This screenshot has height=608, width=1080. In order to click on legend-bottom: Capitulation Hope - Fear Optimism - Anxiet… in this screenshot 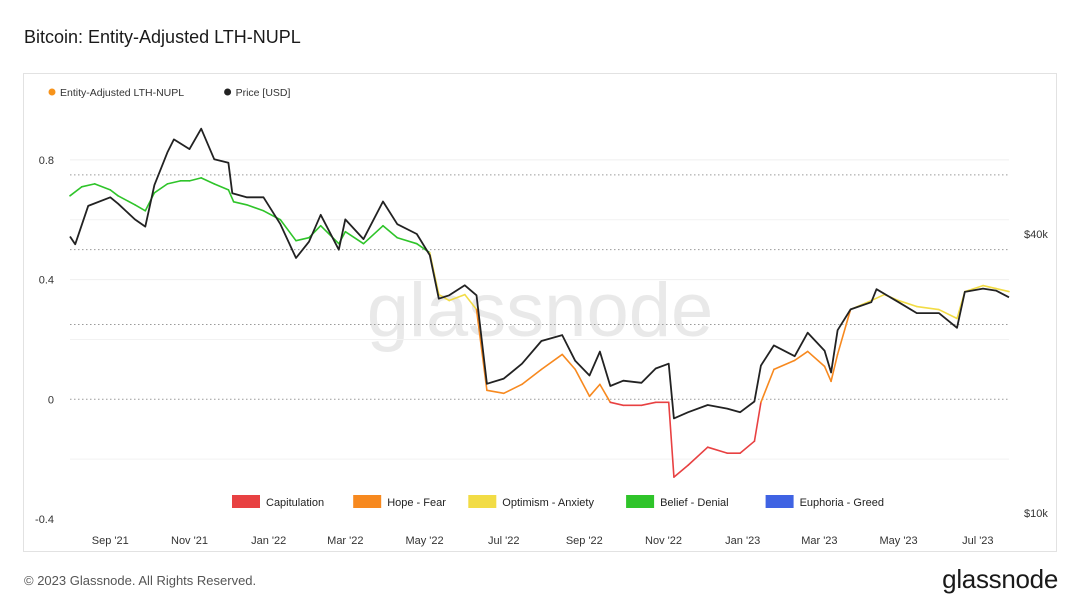, I will do `click(558, 502)`.